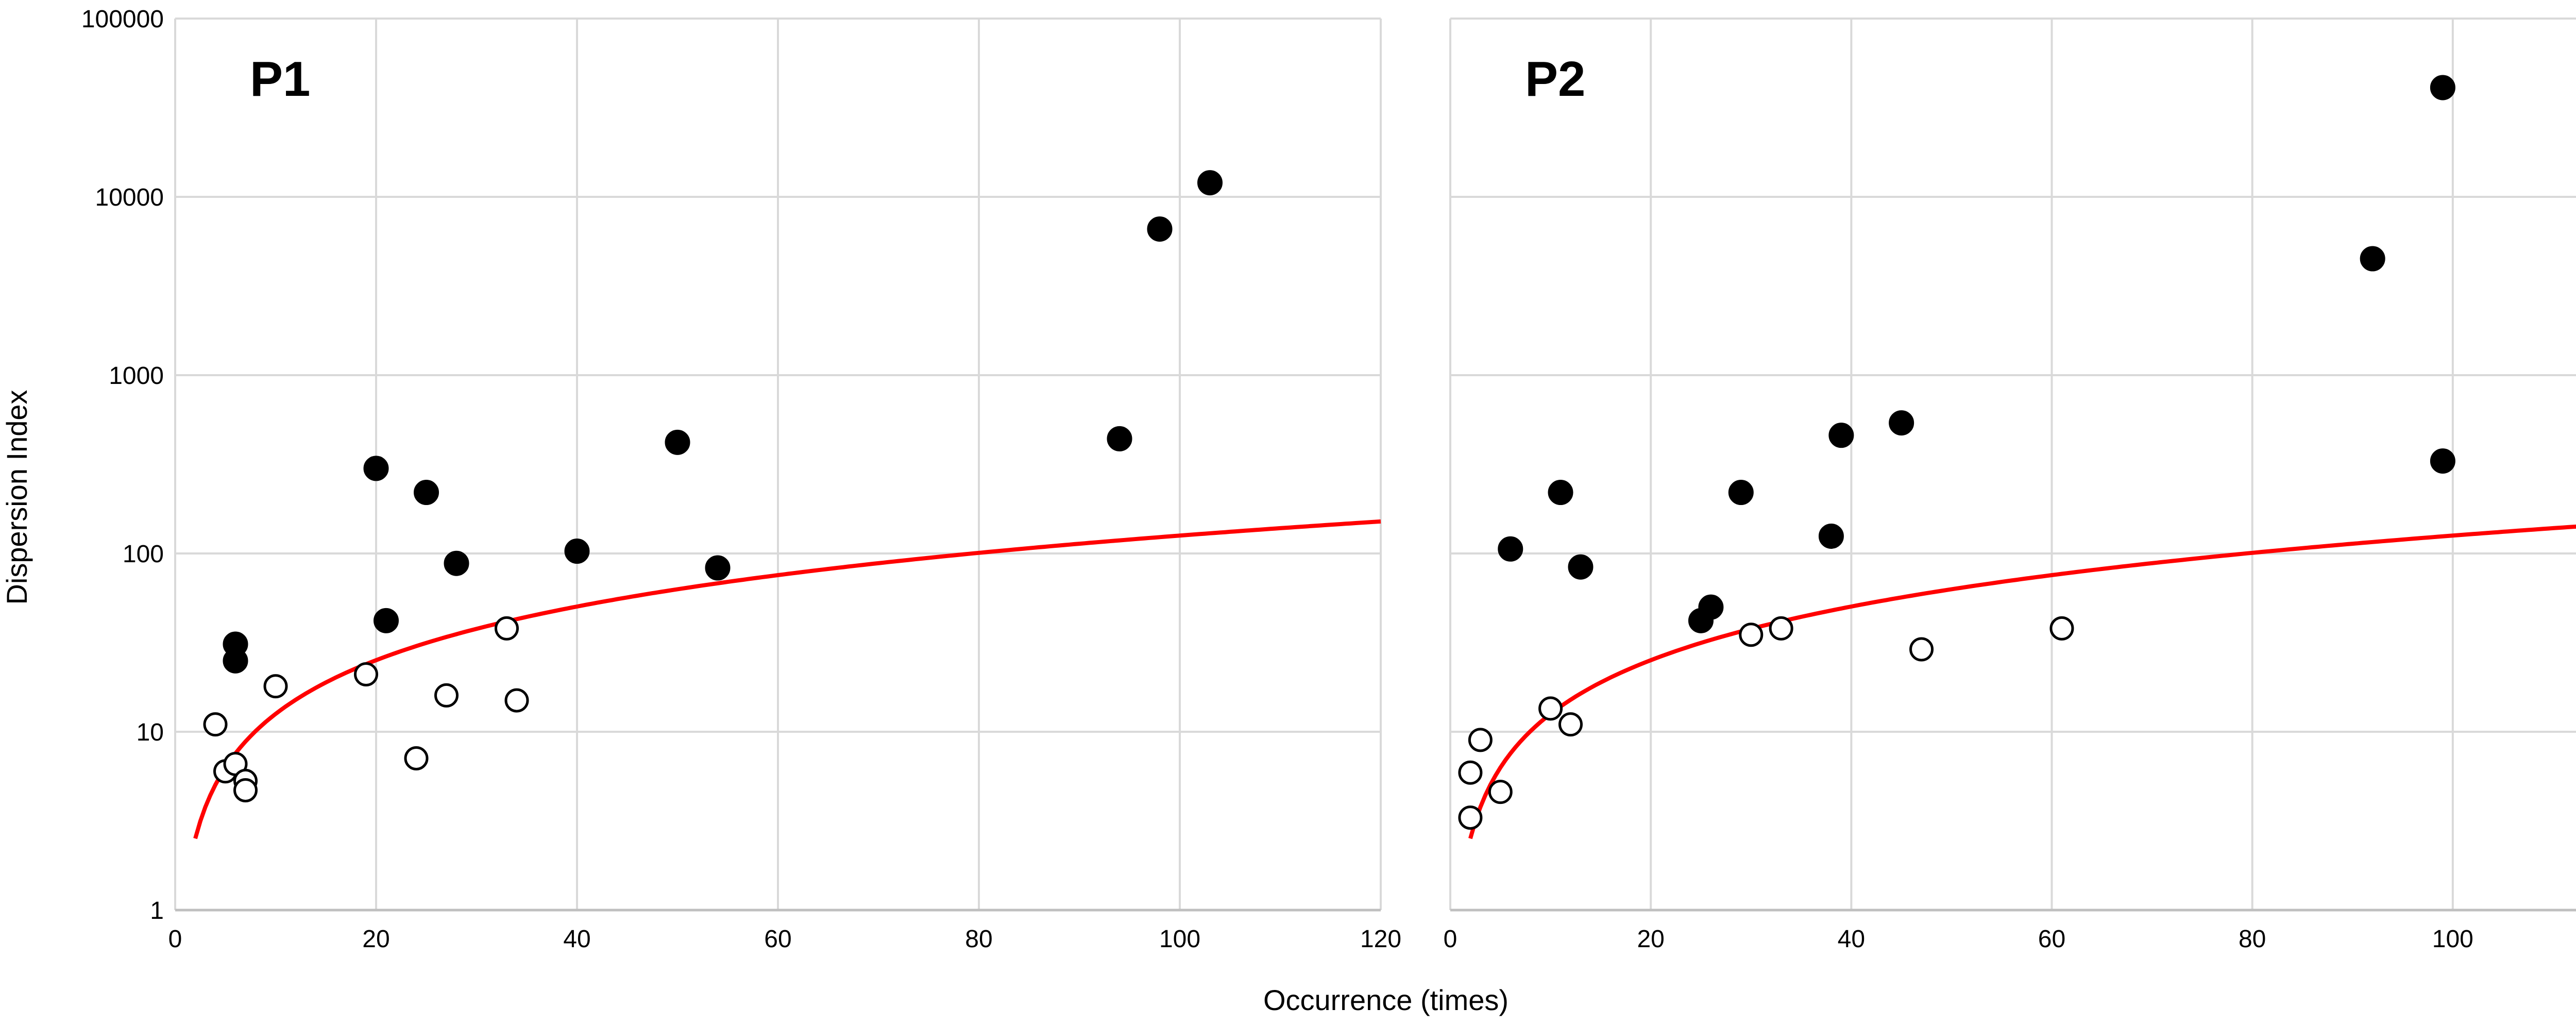 This screenshot has height=1025, width=2576. I want to click on y-tick-label: 10000, so click(129, 197).